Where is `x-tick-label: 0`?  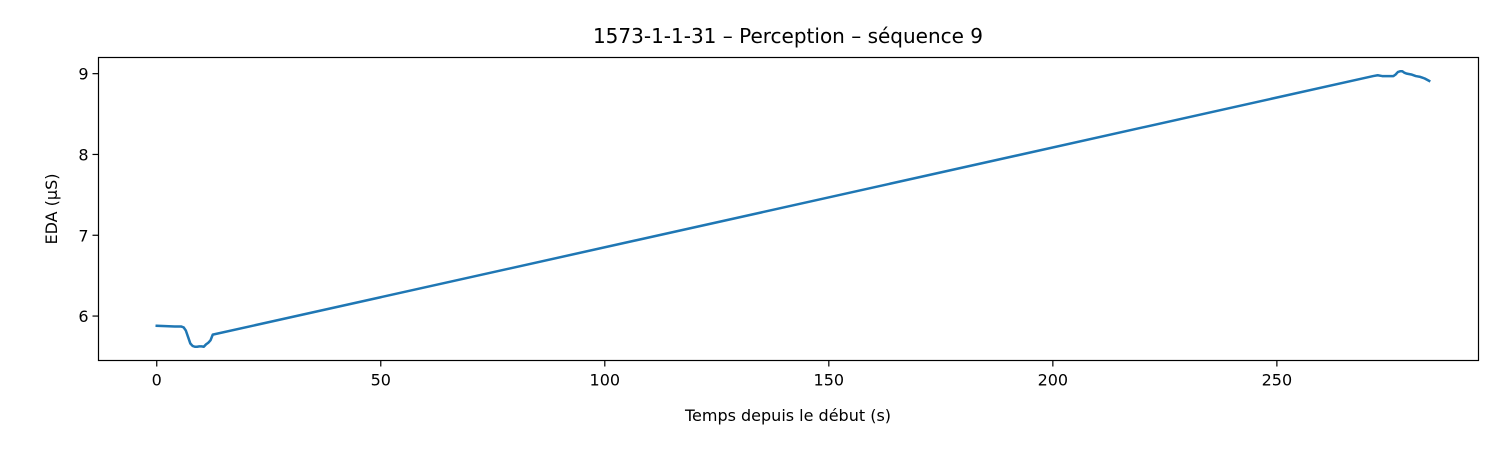 x-tick-label: 0 is located at coordinates (157, 380).